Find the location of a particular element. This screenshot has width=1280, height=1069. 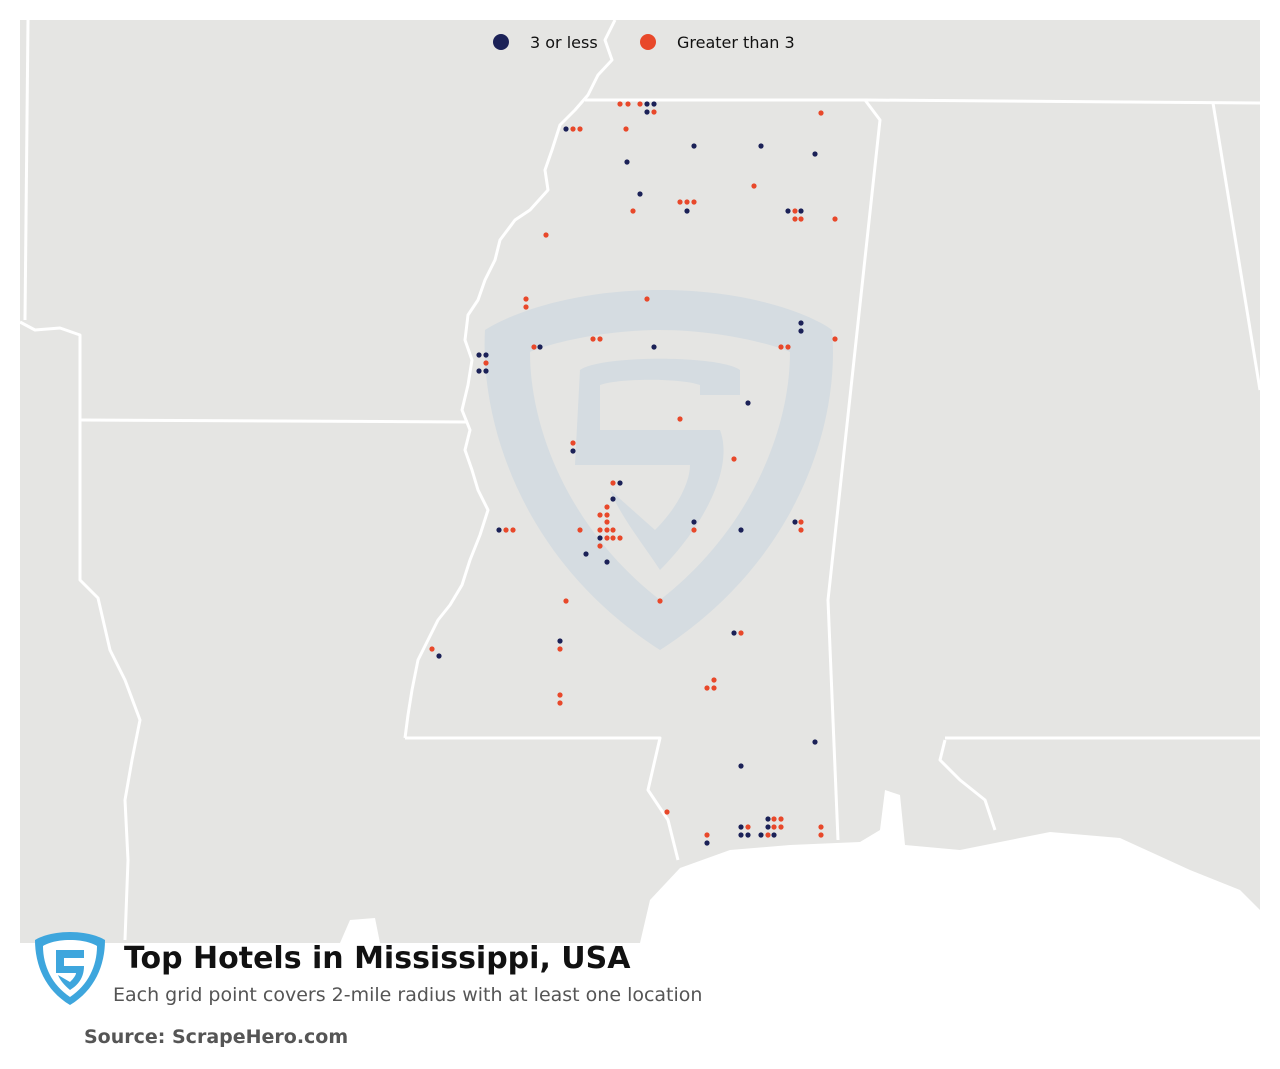

source: Source: ScrapeHero.com is located at coordinates (216, 1037).